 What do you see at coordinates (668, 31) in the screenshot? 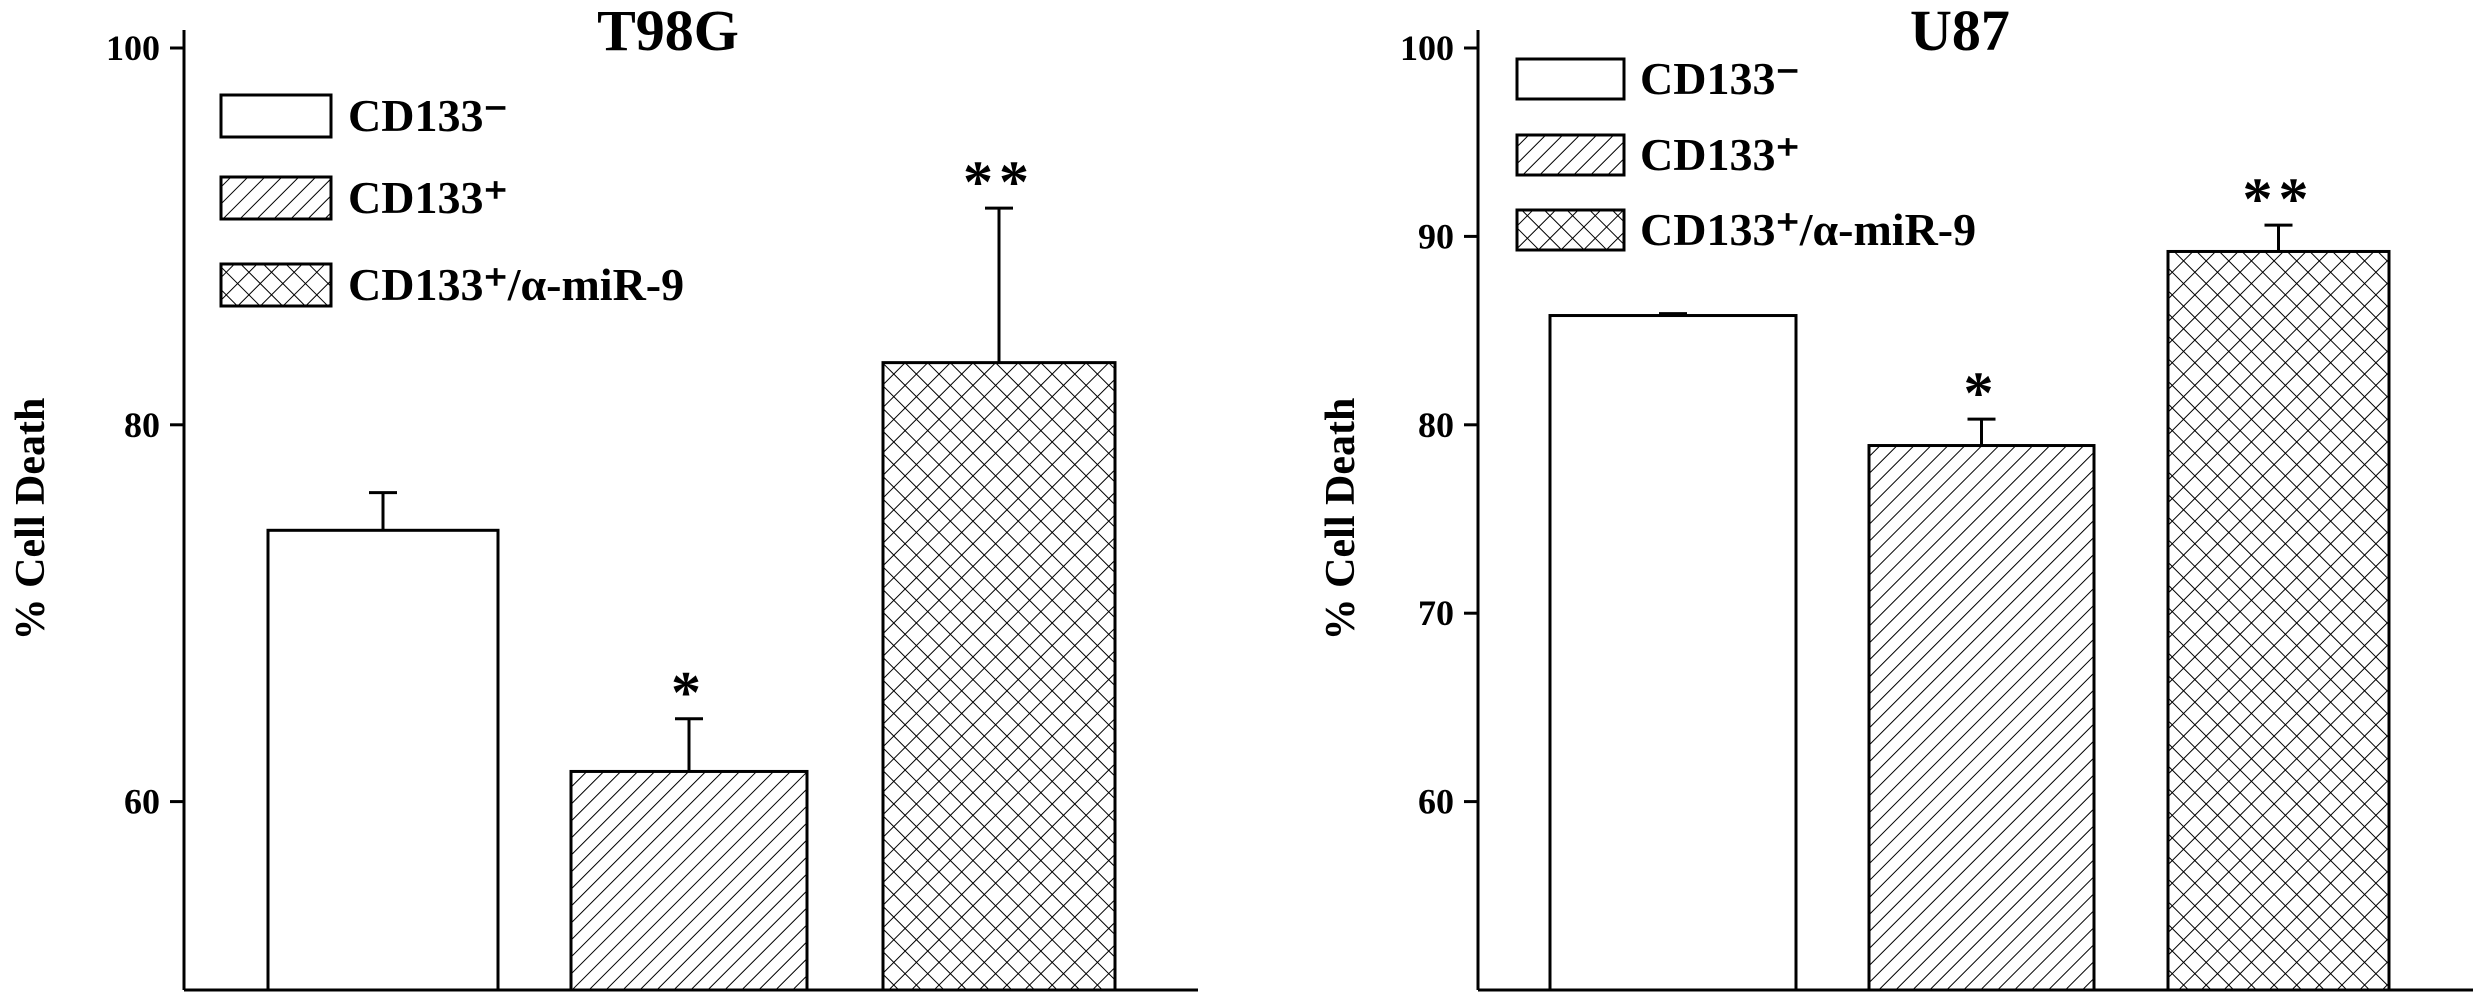
I see `chart-title: T98G` at bounding box center [668, 31].